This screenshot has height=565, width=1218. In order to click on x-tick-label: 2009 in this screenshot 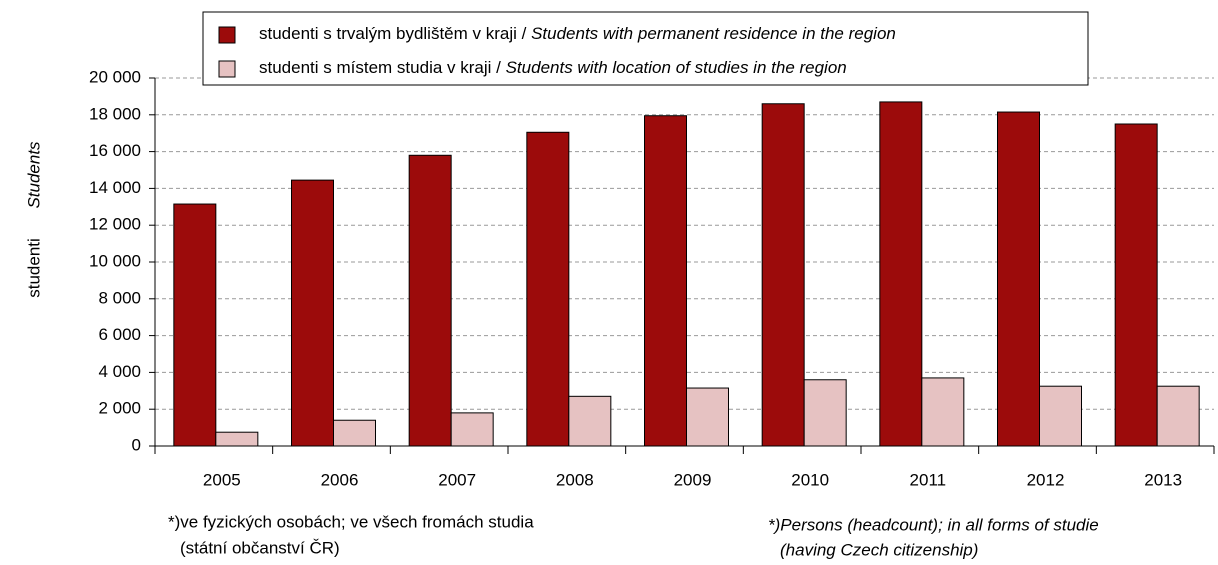, I will do `click(693, 479)`.